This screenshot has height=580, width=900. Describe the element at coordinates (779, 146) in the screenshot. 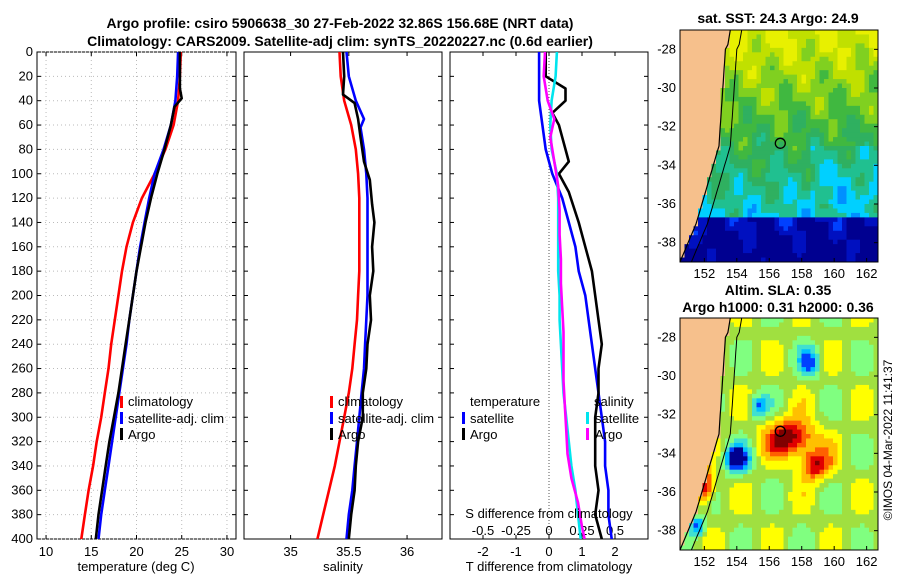

I see `sst-cells` at that location.